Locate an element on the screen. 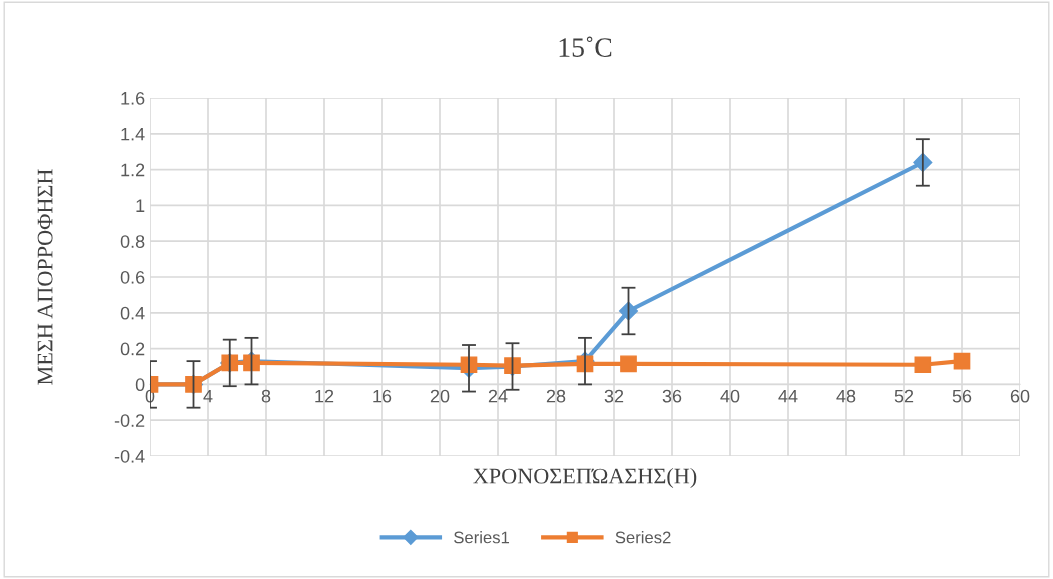 The image size is (1053, 579). x-tick-label: 48 is located at coordinates (846, 396).